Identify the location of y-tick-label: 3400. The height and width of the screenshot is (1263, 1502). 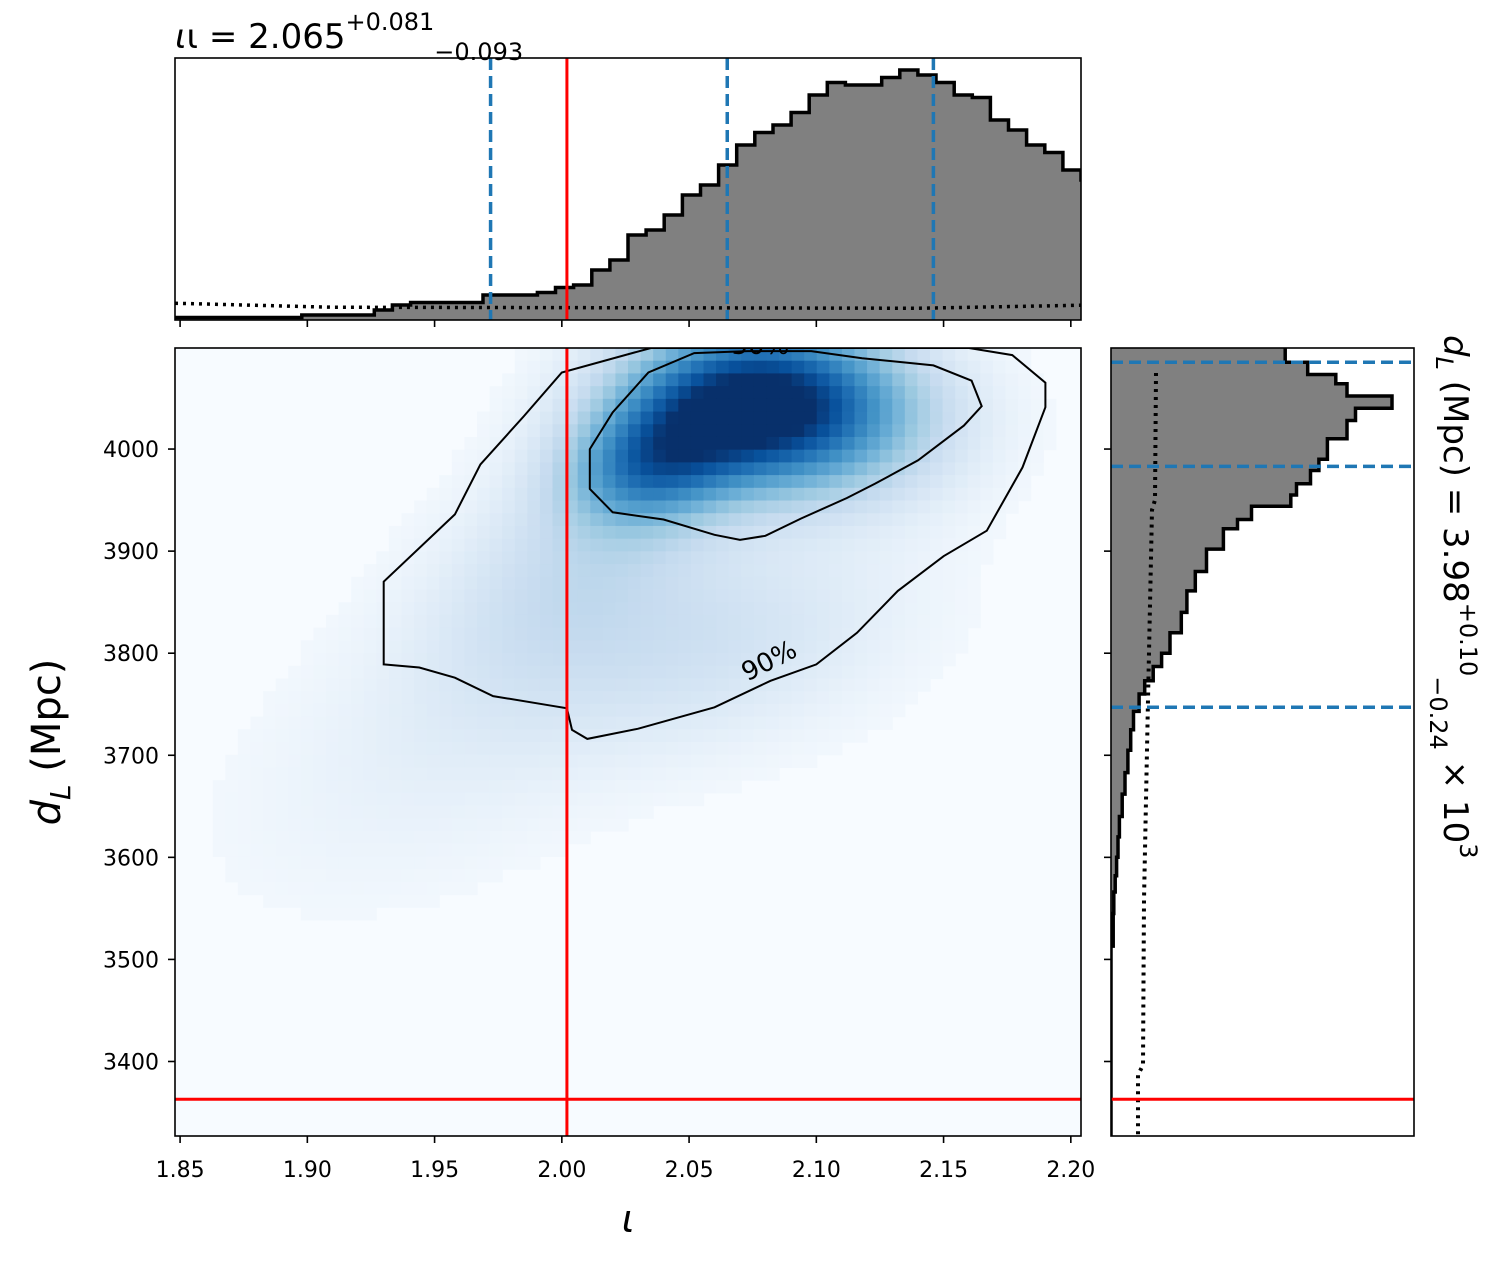
(131, 1062).